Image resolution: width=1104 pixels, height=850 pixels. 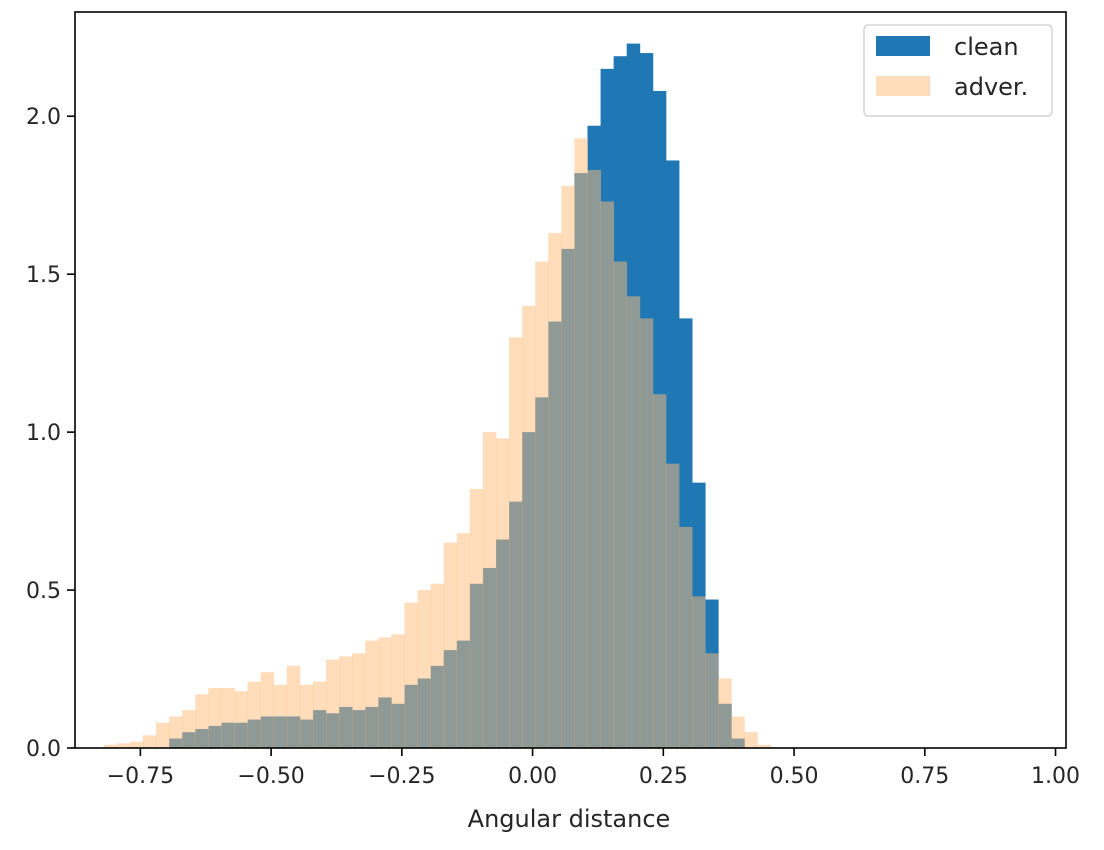 What do you see at coordinates (140, 776) in the screenshot?
I see `x-tick-label-0: −0.75` at bounding box center [140, 776].